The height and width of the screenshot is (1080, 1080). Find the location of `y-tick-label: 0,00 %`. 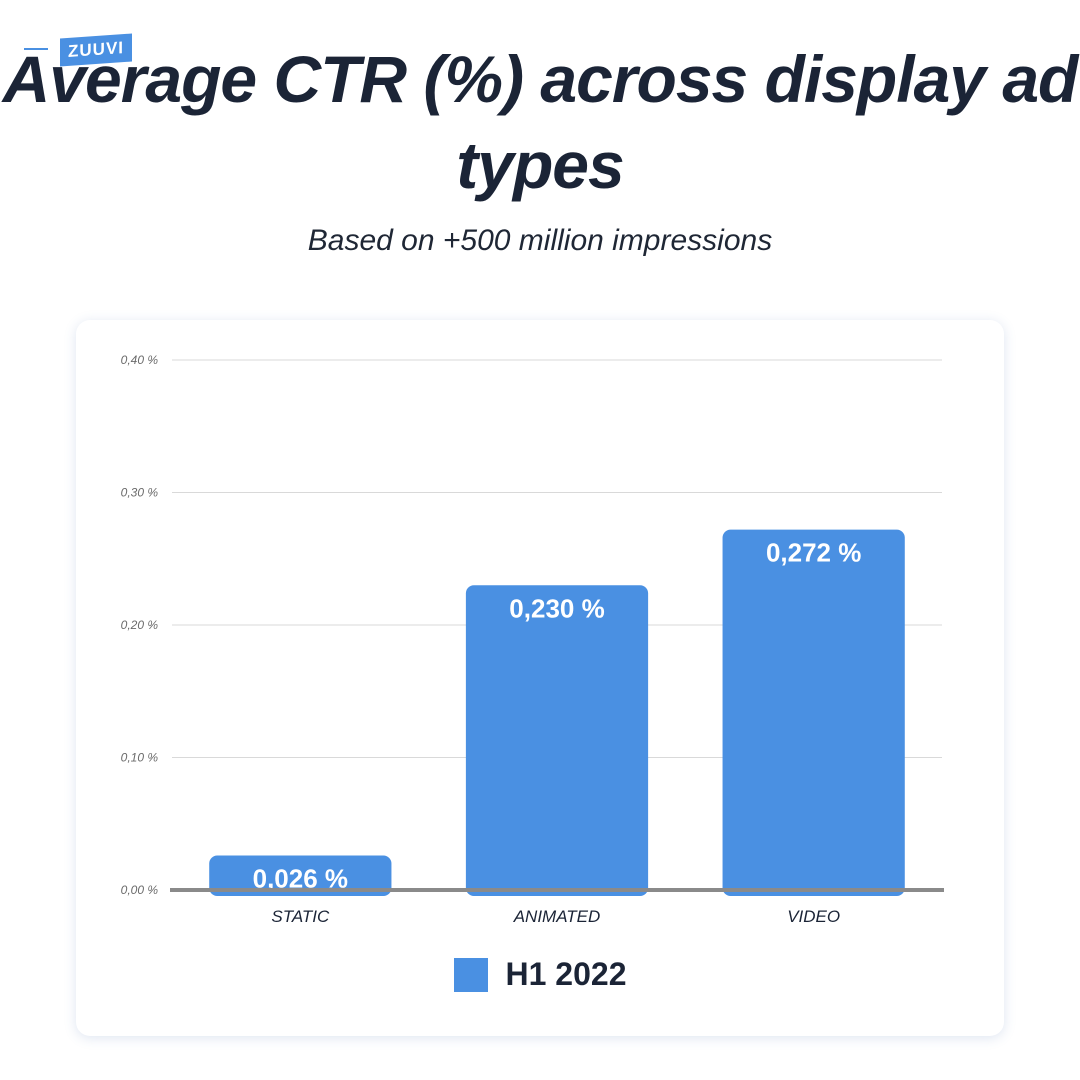

y-tick-label: 0,00 % is located at coordinates (140, 890).